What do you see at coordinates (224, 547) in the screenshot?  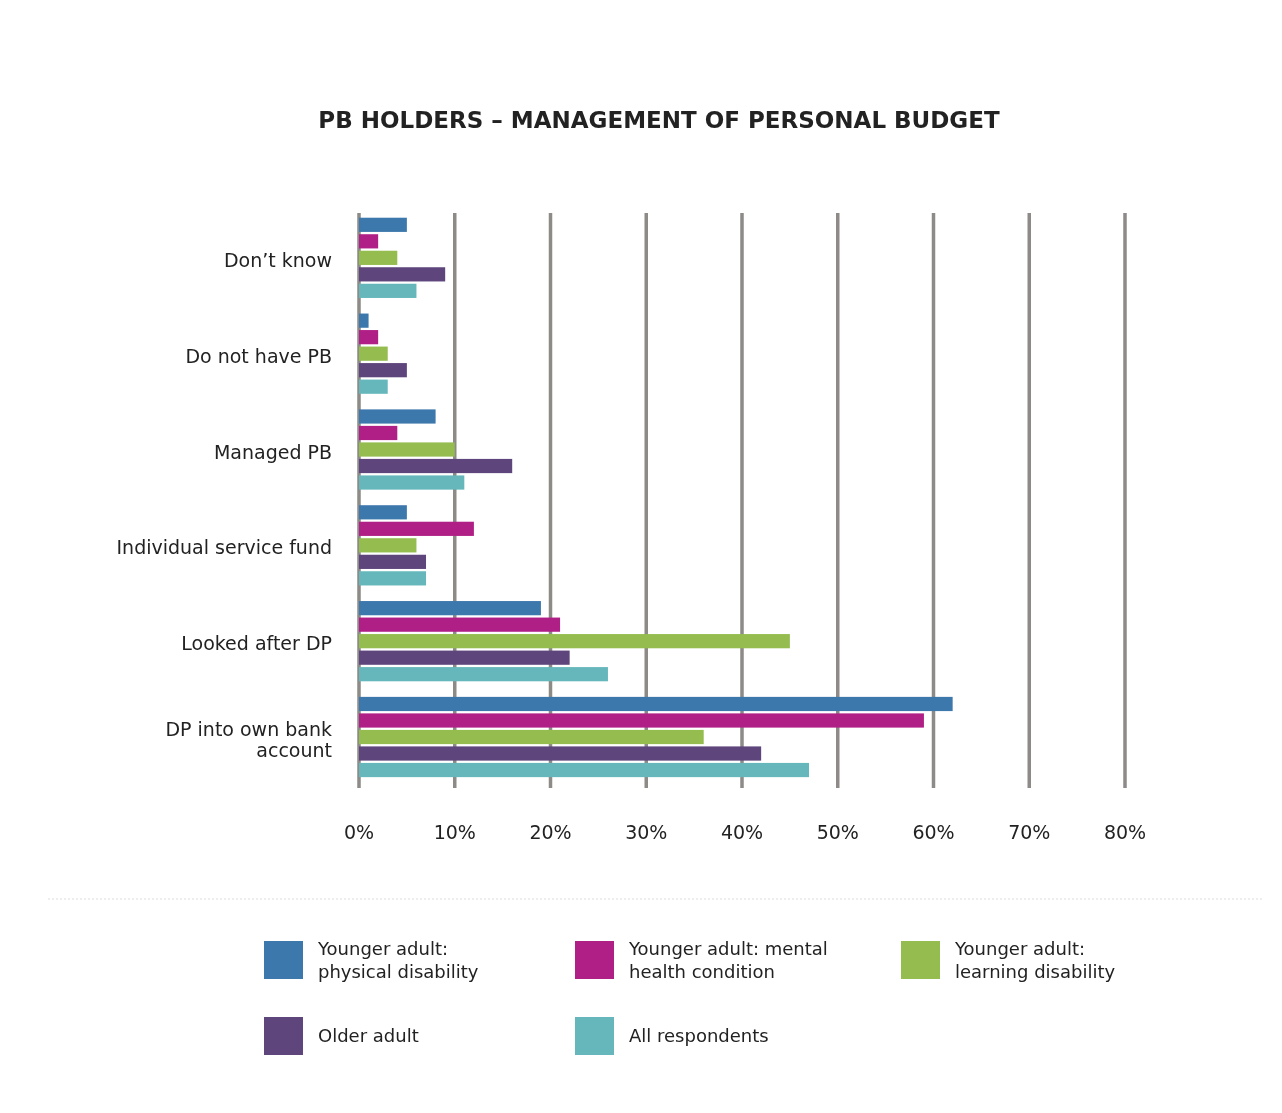 I see `y-tick-label: Individual service fund` at bounding box center [224, 547].